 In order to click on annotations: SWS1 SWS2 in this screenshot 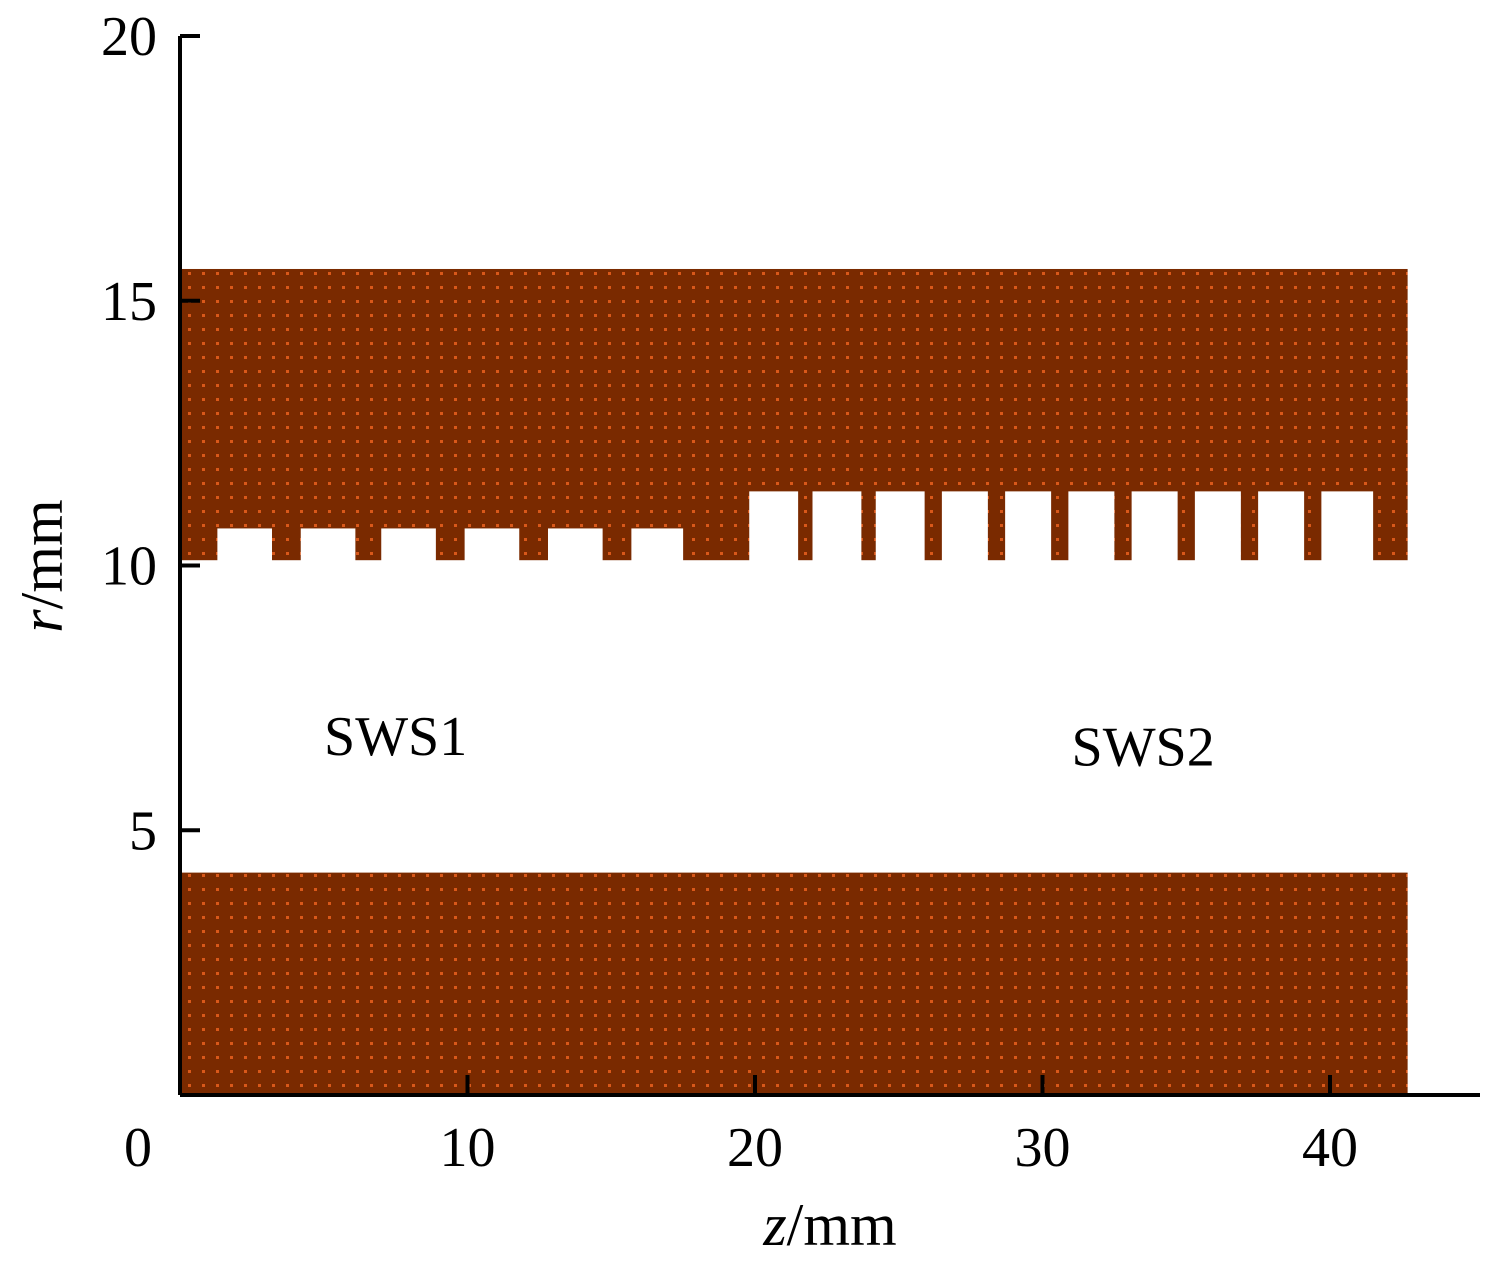, I will do `click(769, 742)`.